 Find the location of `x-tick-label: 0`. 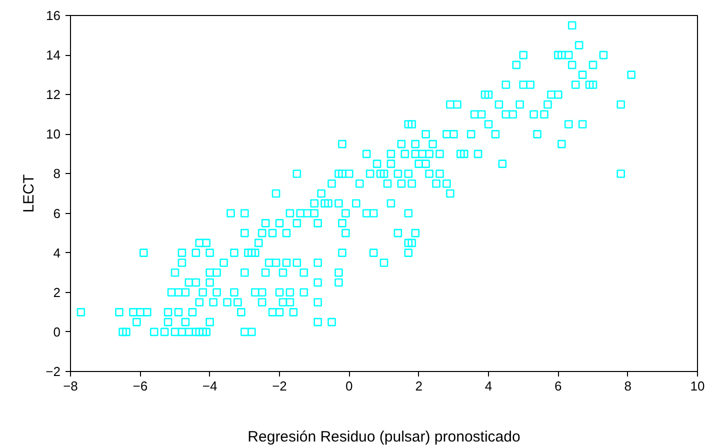

x-tick-label: 0 is located at coordinates (349, 386).